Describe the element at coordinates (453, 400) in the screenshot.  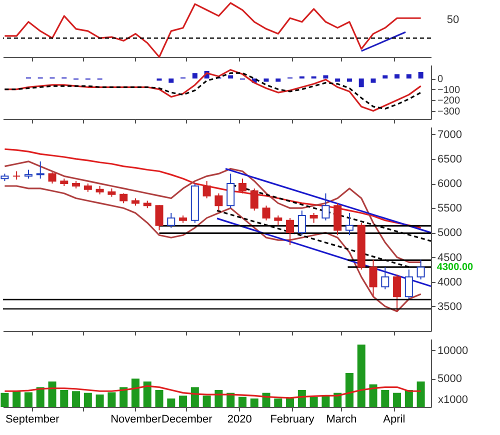
I see `text: x1000` at that location.